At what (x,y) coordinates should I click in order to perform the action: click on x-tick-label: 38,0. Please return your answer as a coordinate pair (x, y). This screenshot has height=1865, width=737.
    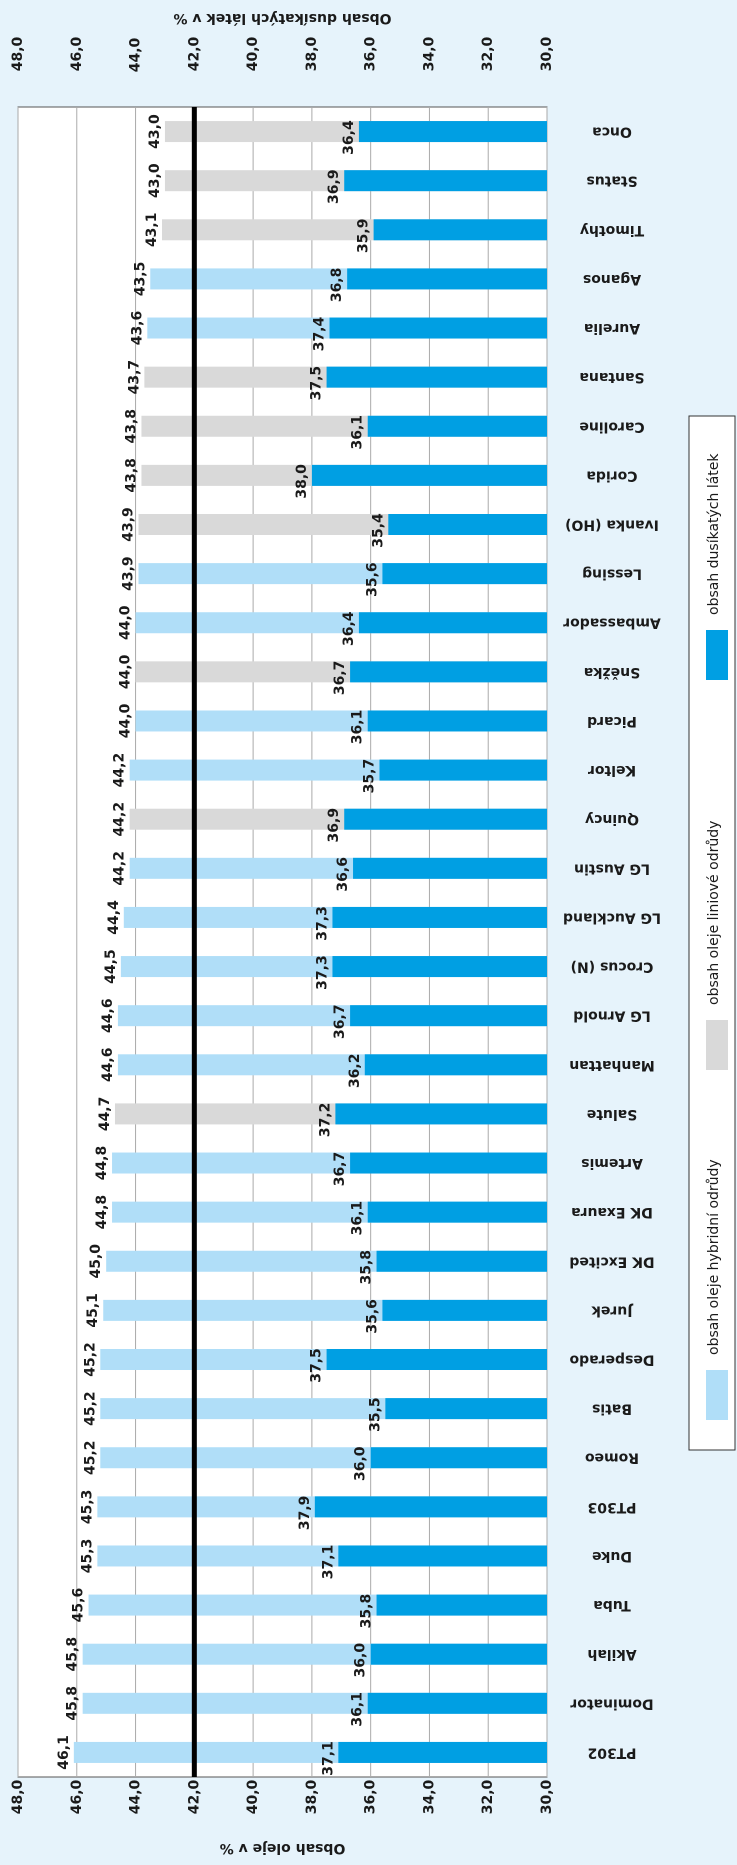
    Looking at the image, I should click on (312, 1796).